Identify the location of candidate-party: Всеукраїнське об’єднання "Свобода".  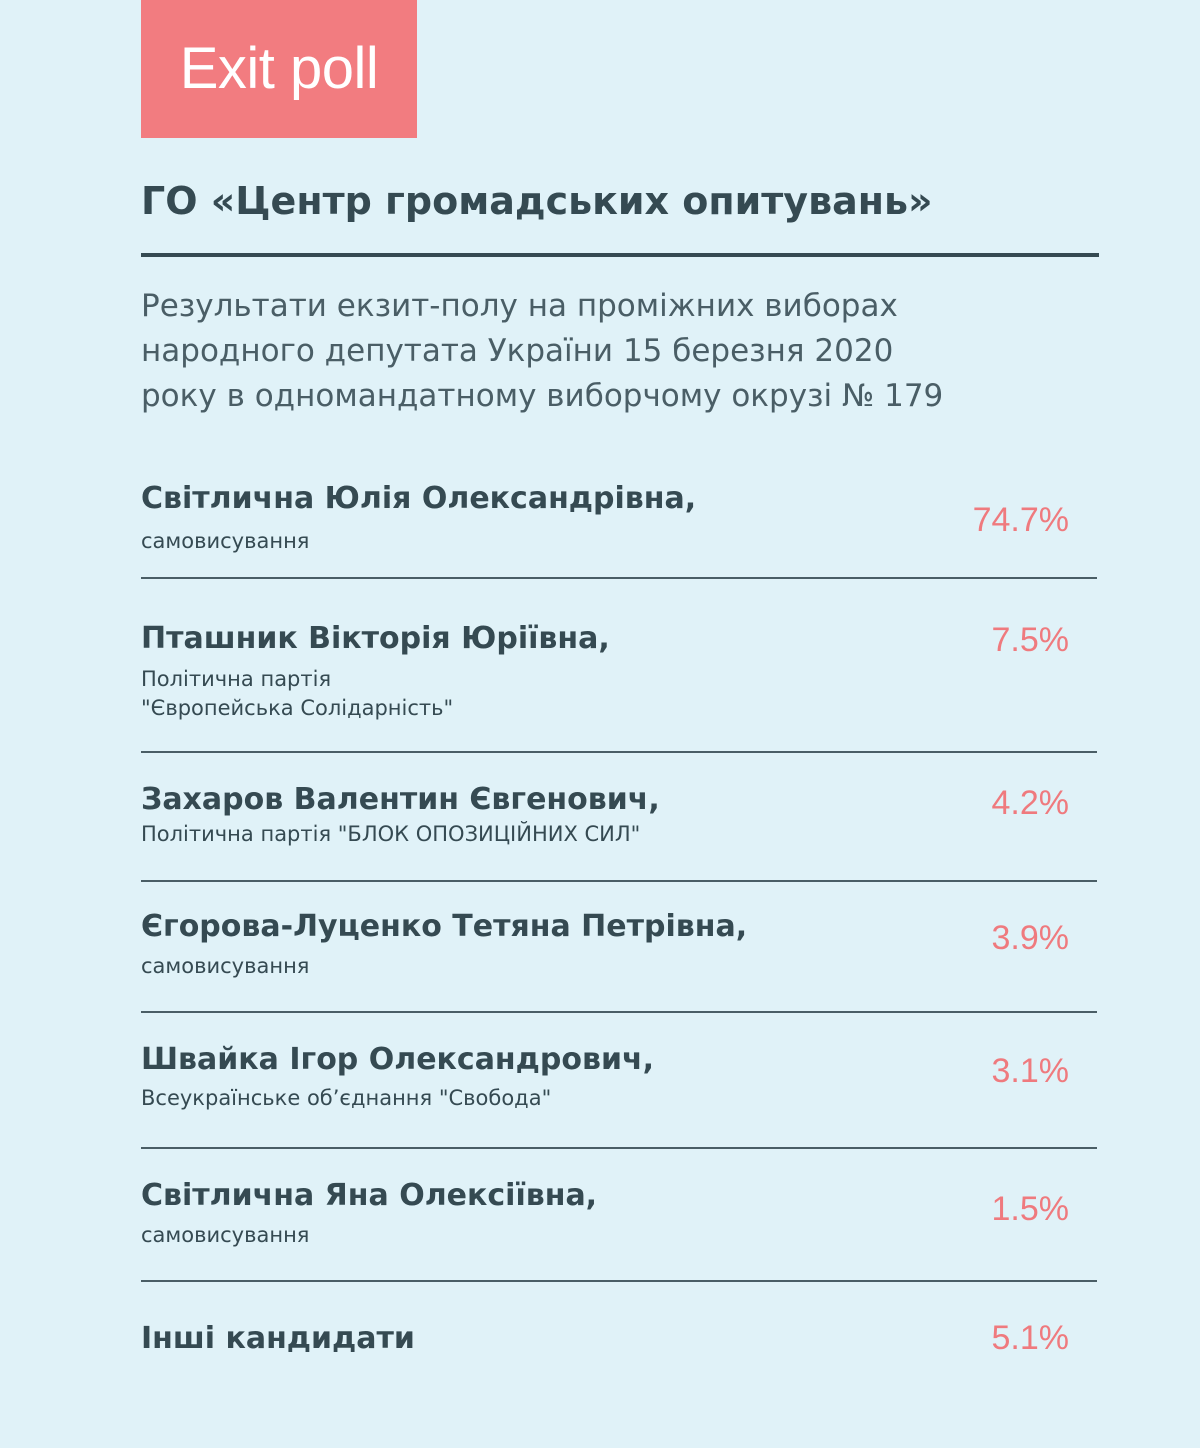
(346, 1098).